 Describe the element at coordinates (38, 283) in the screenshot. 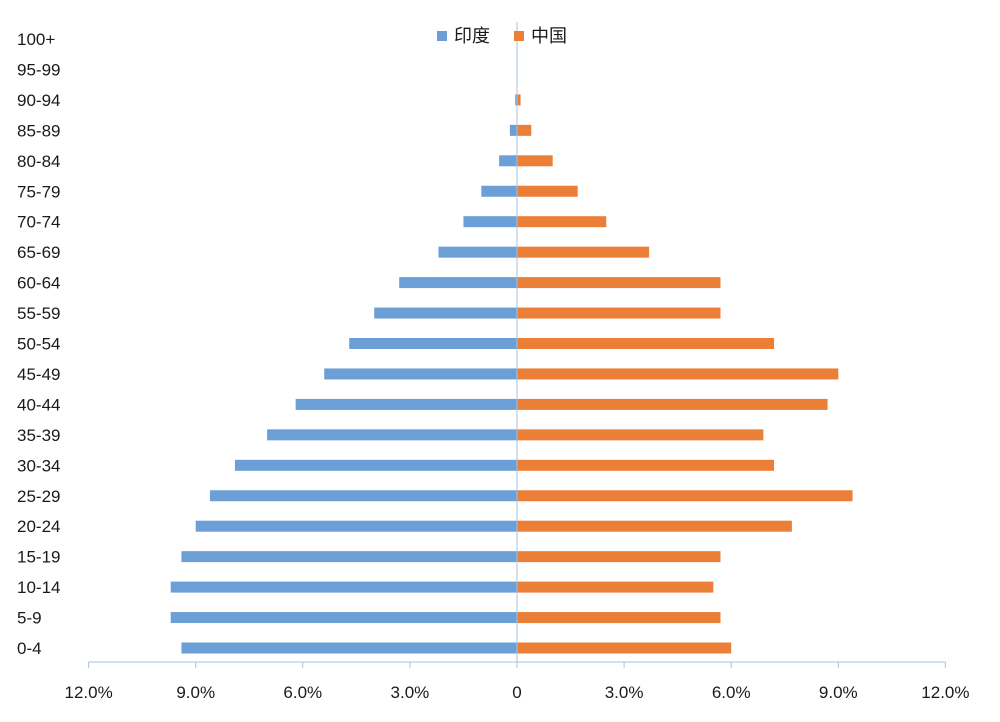

I see `age-label-60-64: 60-64` at that location.